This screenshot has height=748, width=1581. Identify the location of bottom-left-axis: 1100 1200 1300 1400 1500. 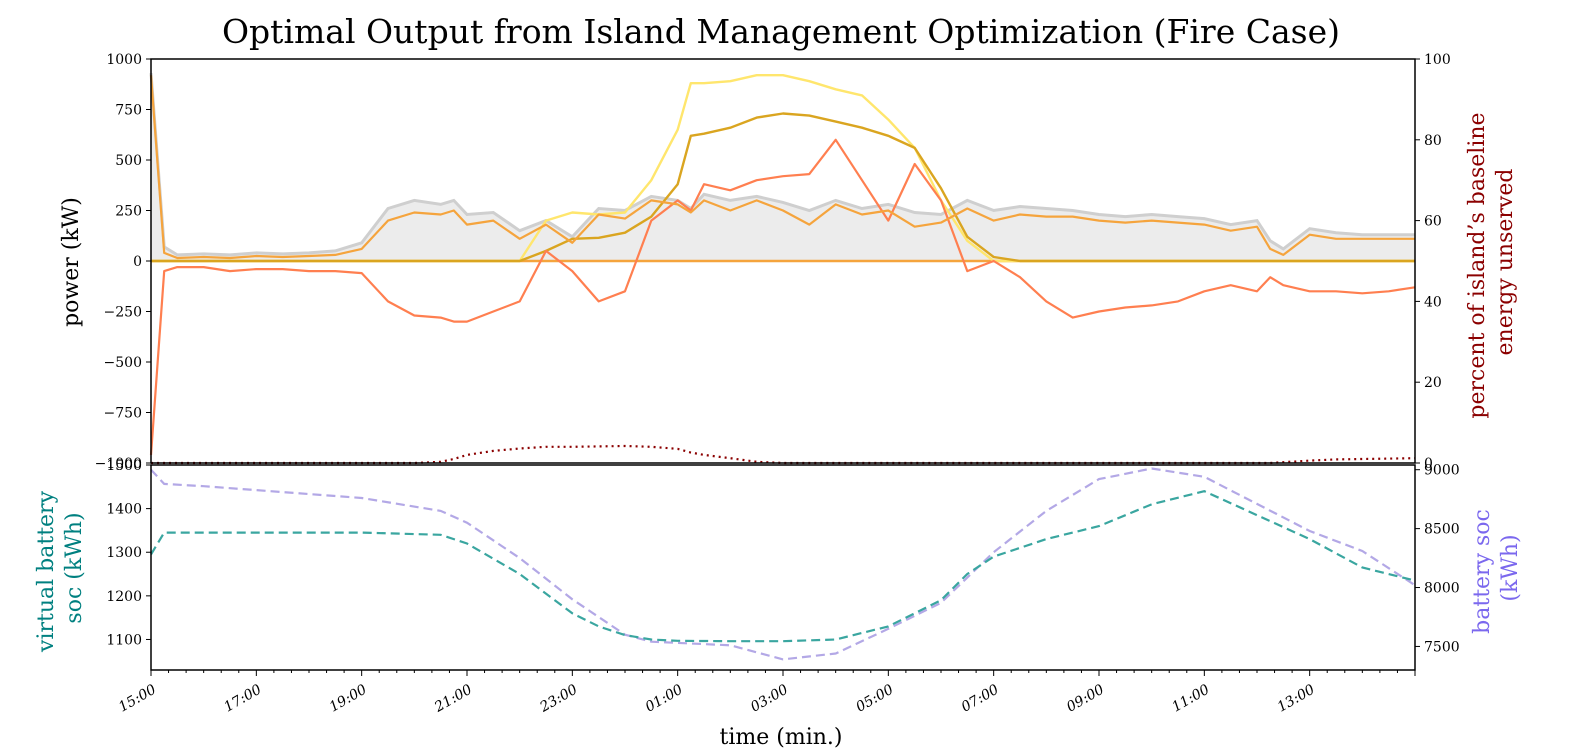
(128, 553).